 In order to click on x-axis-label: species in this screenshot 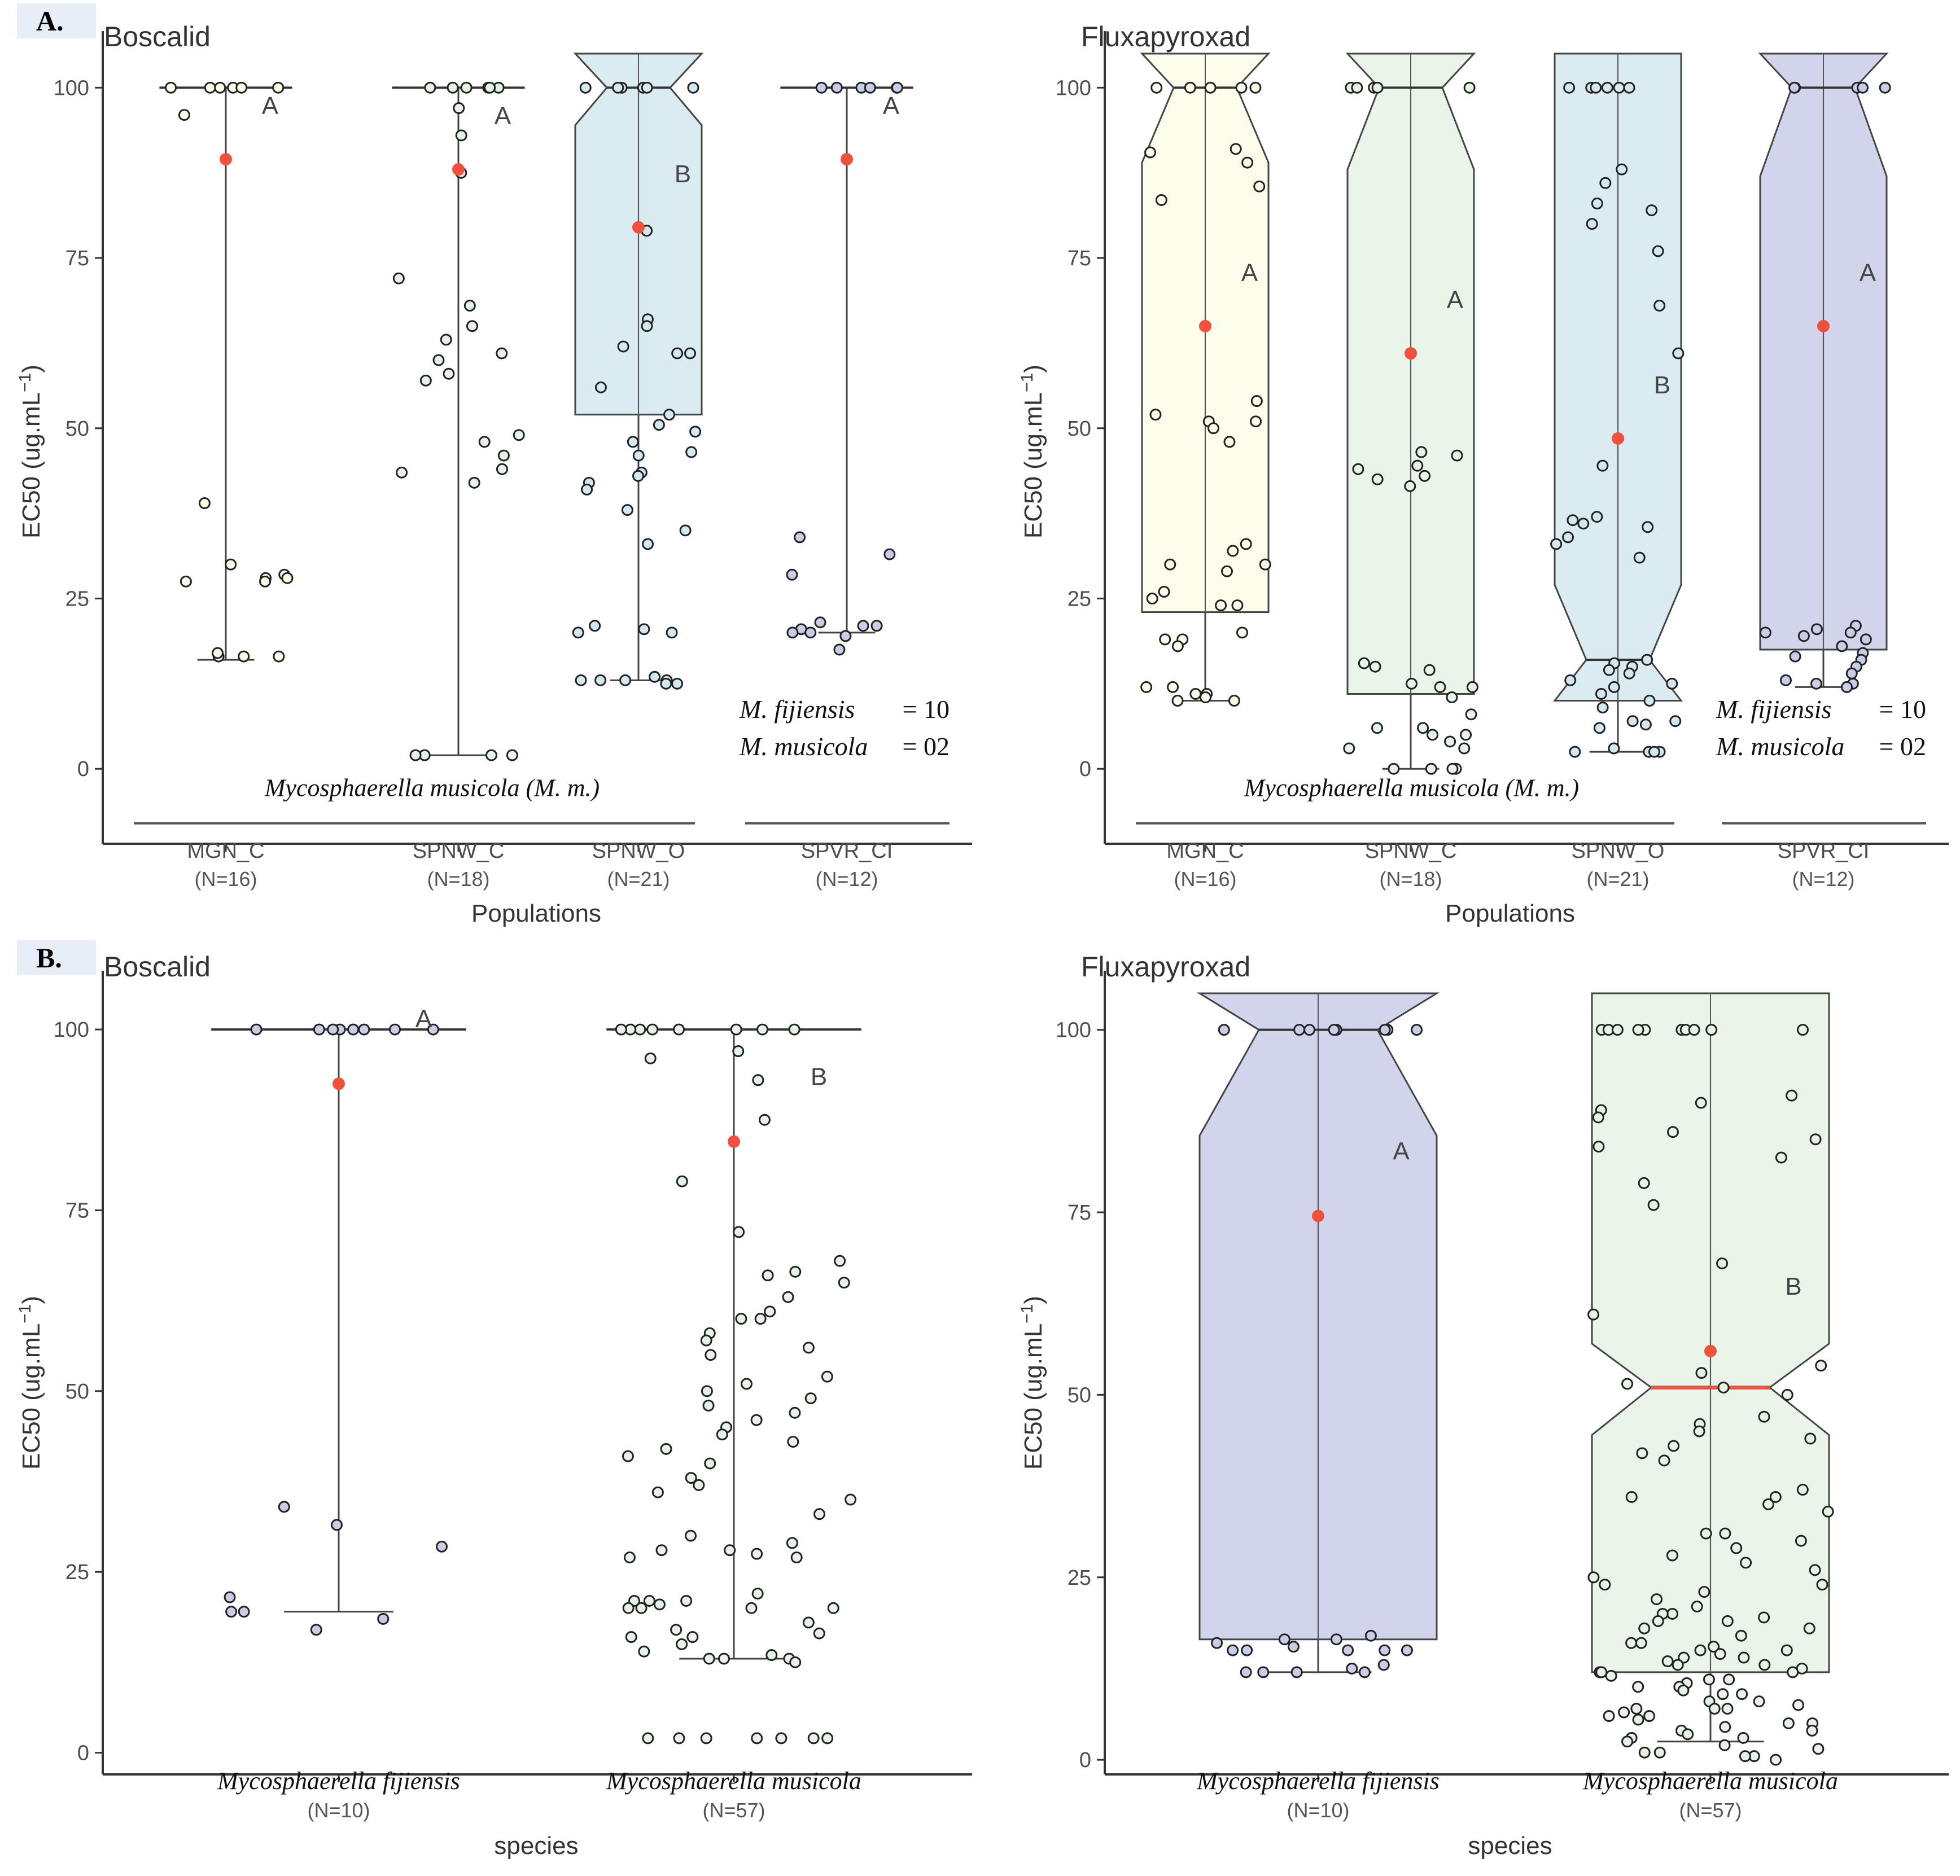, I will do `click(536, 1846)`.